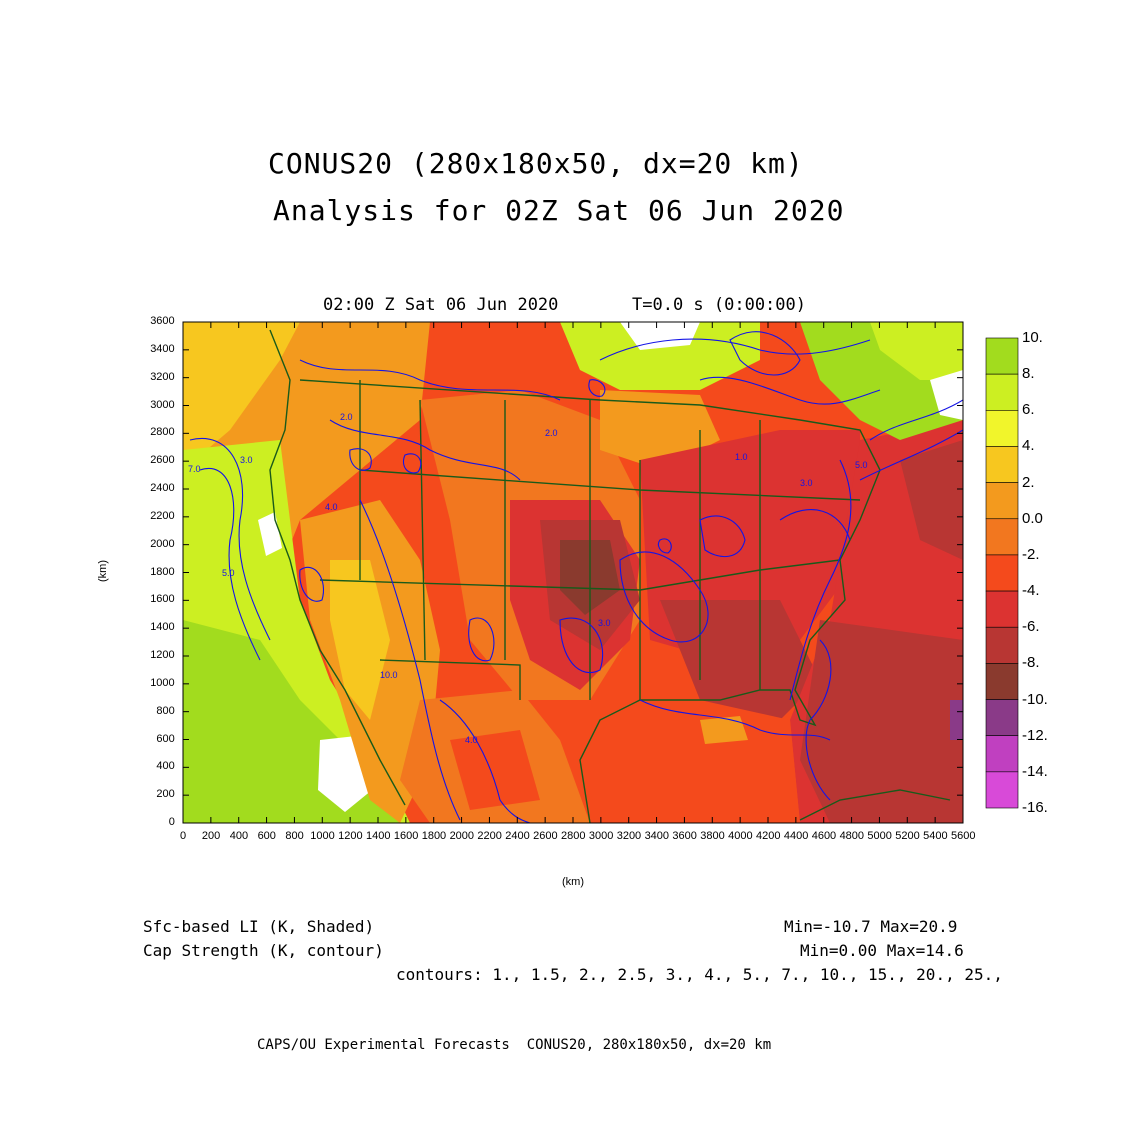  I want to click on colorbar-label: 8., so click(1028, 374).